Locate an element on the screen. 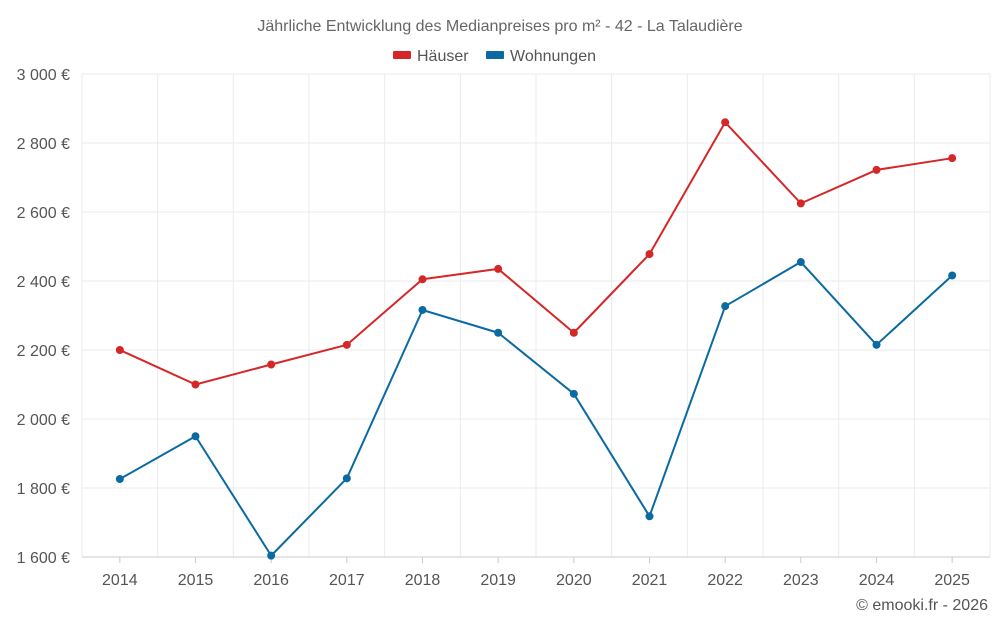 The width and height of the screenshot is (1000, 625). legend-item: Häuser is located at coordinates (431, 56).